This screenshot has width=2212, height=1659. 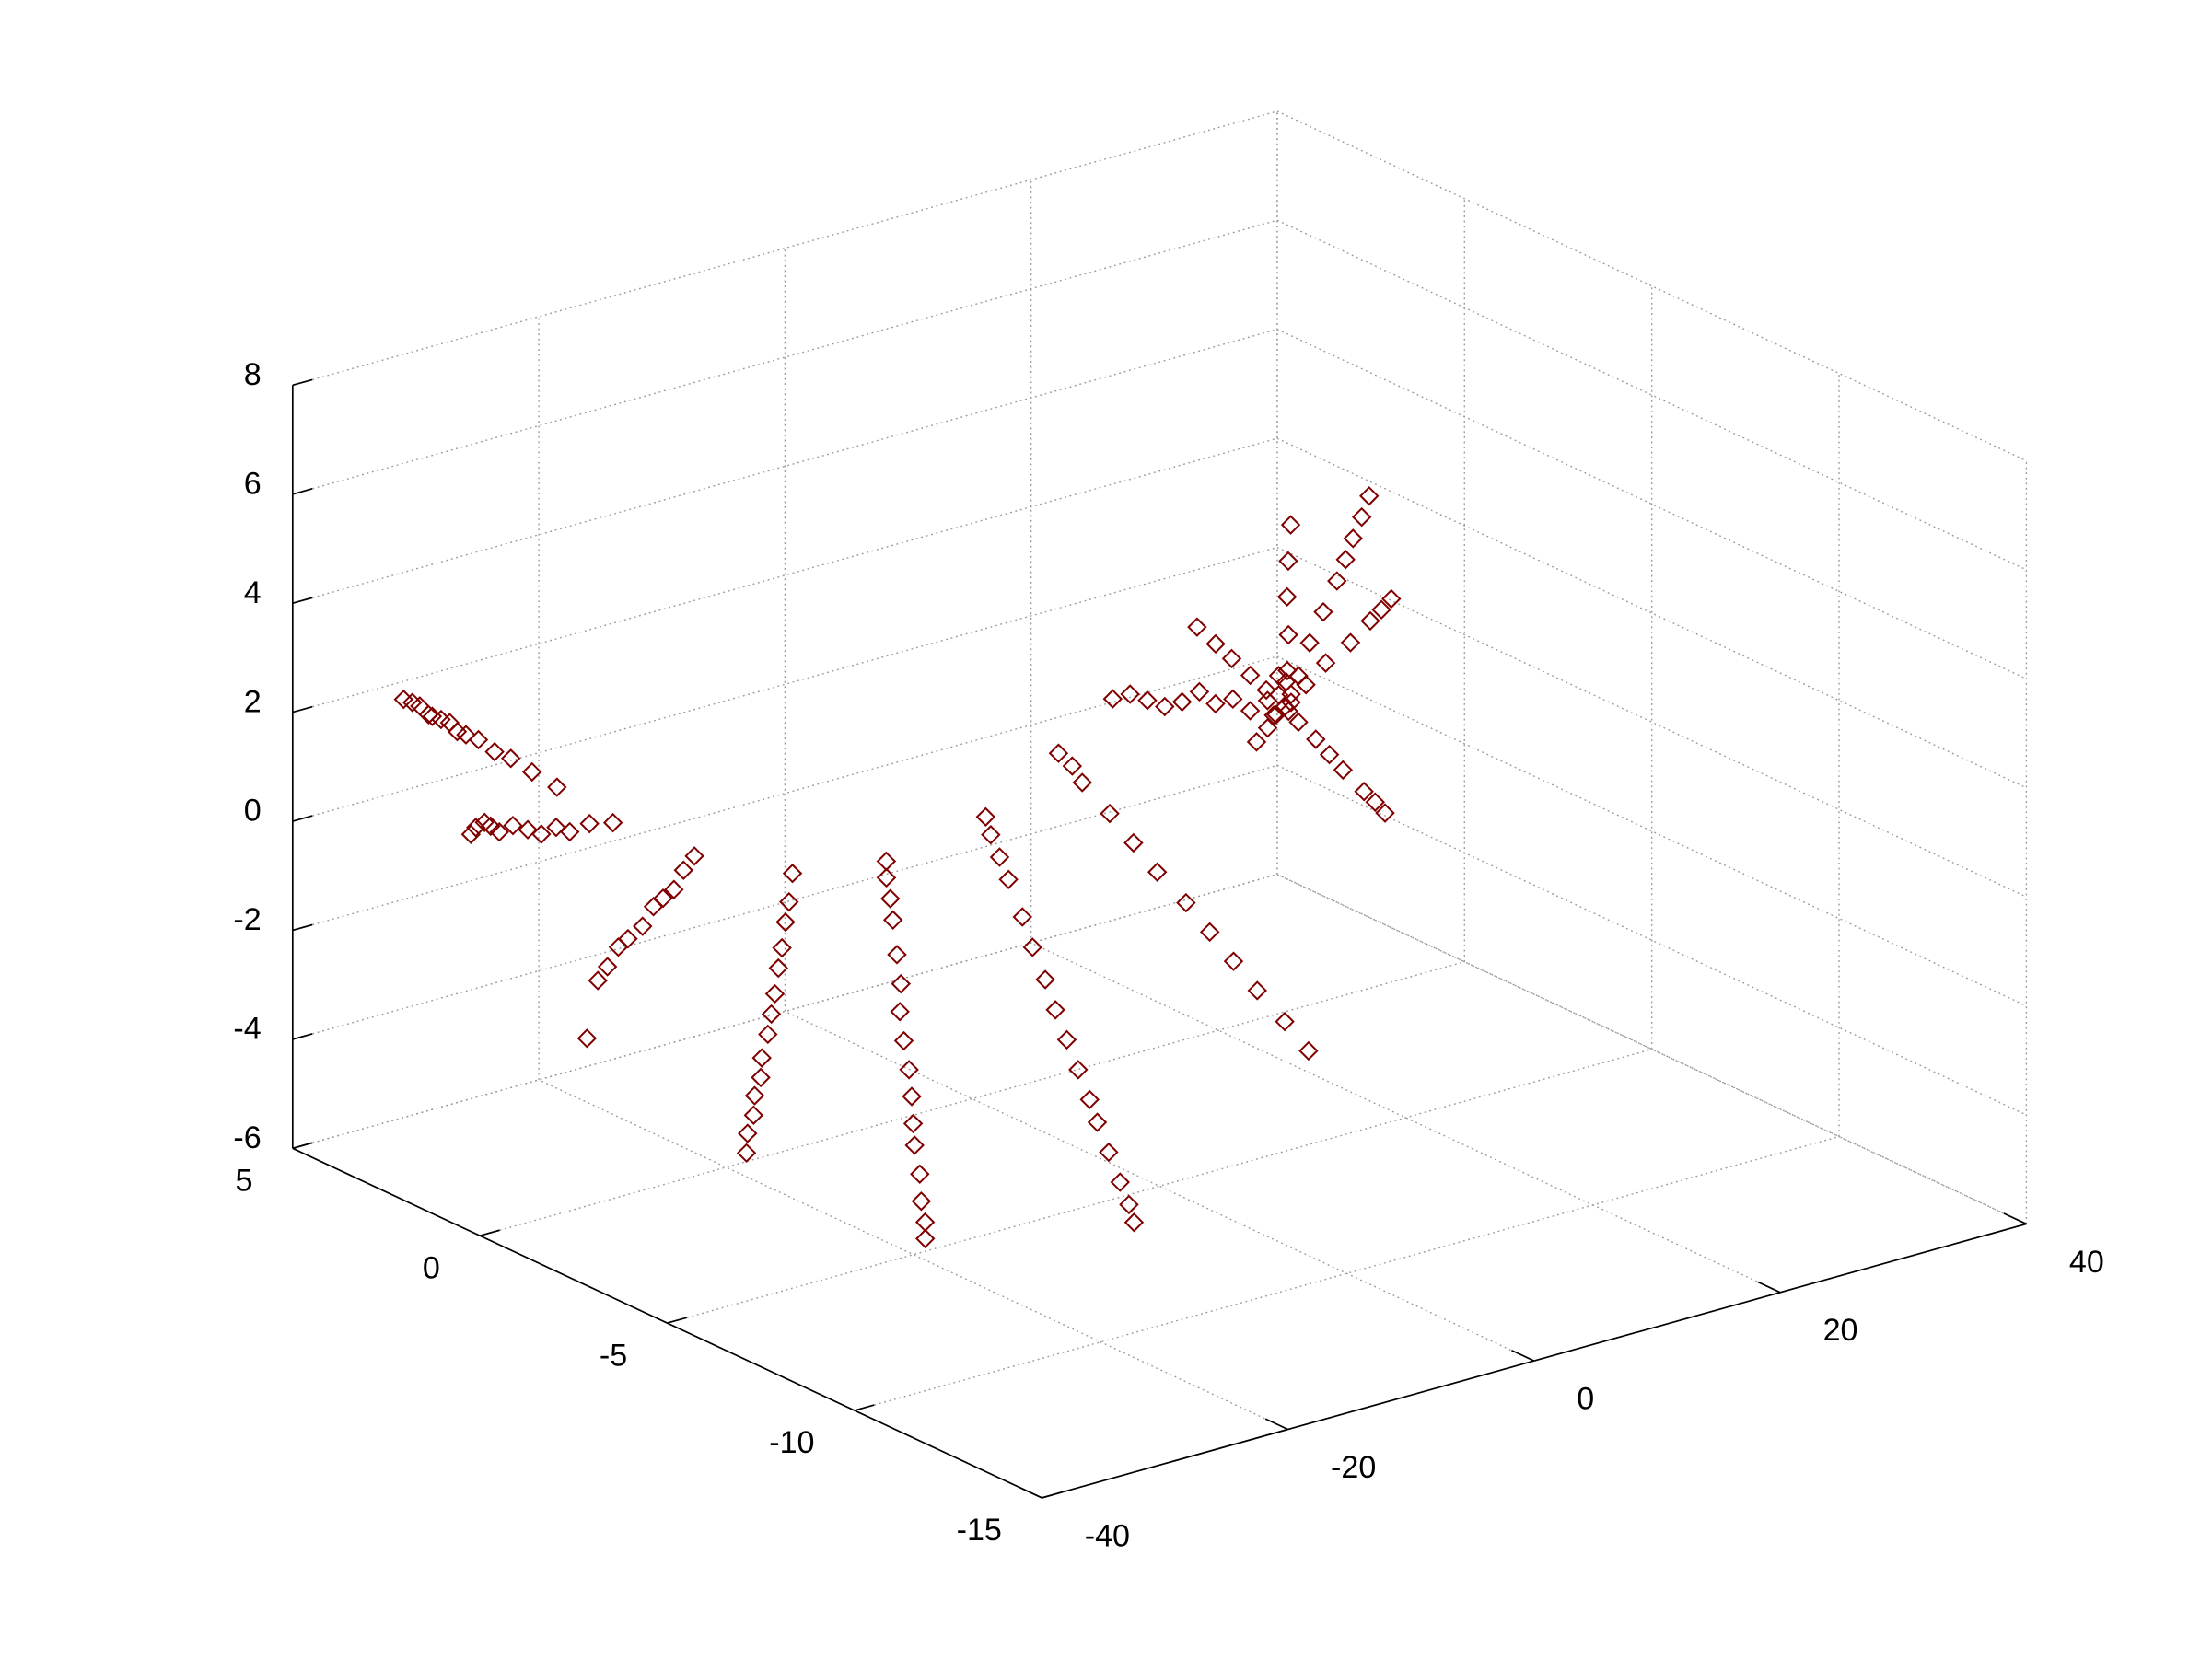 What do you see at coordinates (1841, 1330) in the screenshot?
I see `x-tick-label: 20` at bounding box center [1841, 1330].